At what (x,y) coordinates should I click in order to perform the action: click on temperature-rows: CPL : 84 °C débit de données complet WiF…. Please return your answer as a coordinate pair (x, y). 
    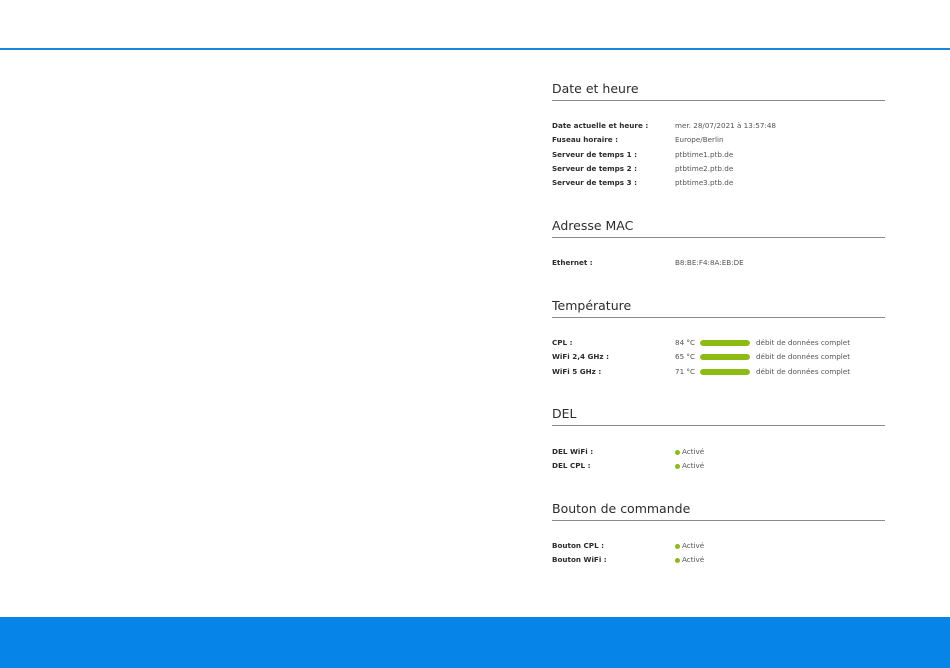
    Looking at the image, I should click on (718, 359).